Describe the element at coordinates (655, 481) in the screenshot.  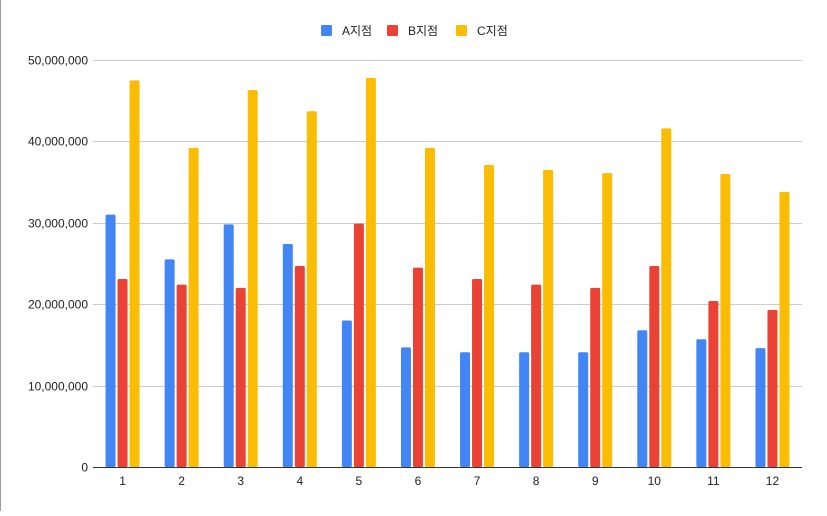
I see `x-tick-label: 10` at that location.